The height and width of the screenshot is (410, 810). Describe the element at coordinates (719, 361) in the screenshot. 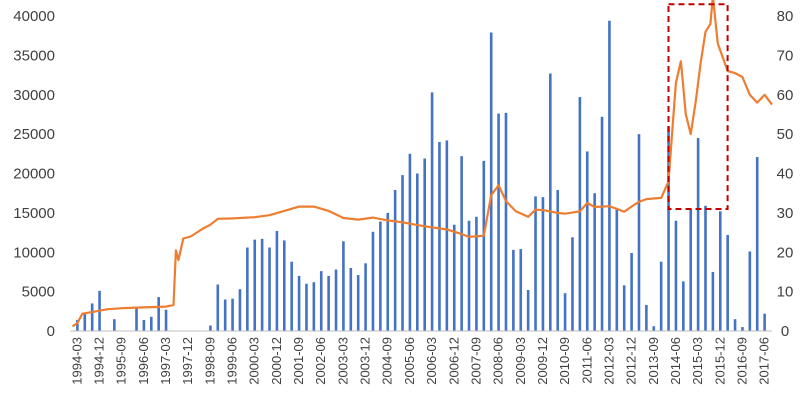

I see `x-tick-label: 2015-12` at that location.